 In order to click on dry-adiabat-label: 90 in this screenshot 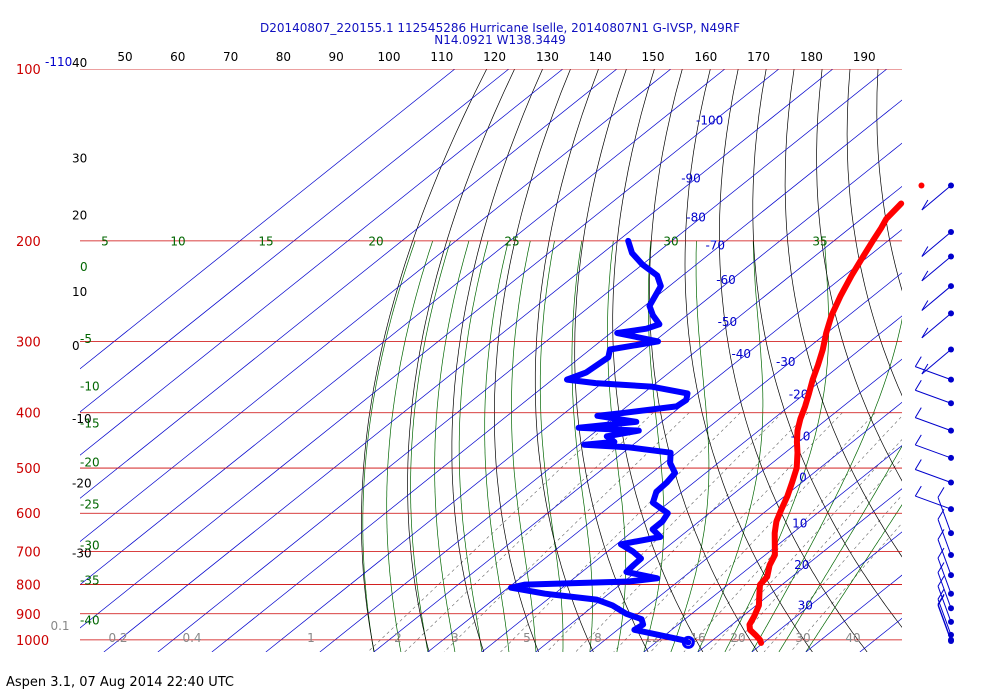, I will do `click(336, 57)`.